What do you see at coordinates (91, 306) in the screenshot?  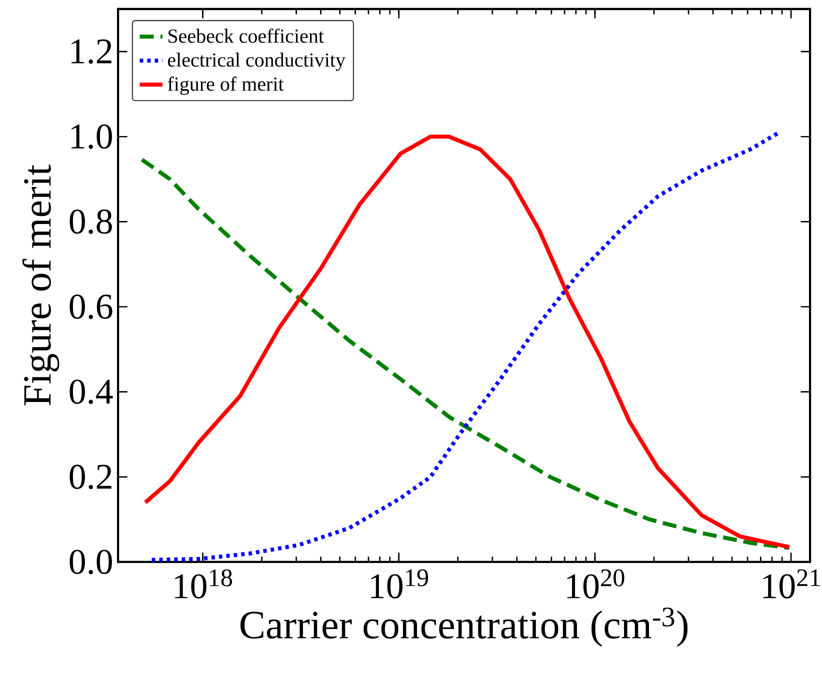 I see `y-tick-label: 0.6` at bounding box center [91, 306].